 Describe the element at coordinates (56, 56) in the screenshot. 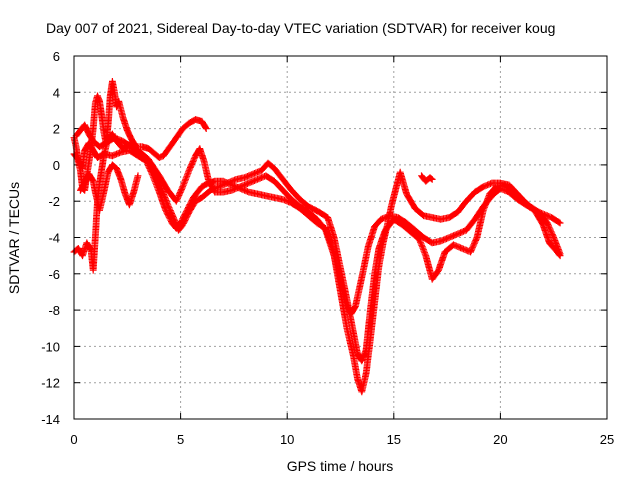

I see `y-tick-label: 6` at that location.